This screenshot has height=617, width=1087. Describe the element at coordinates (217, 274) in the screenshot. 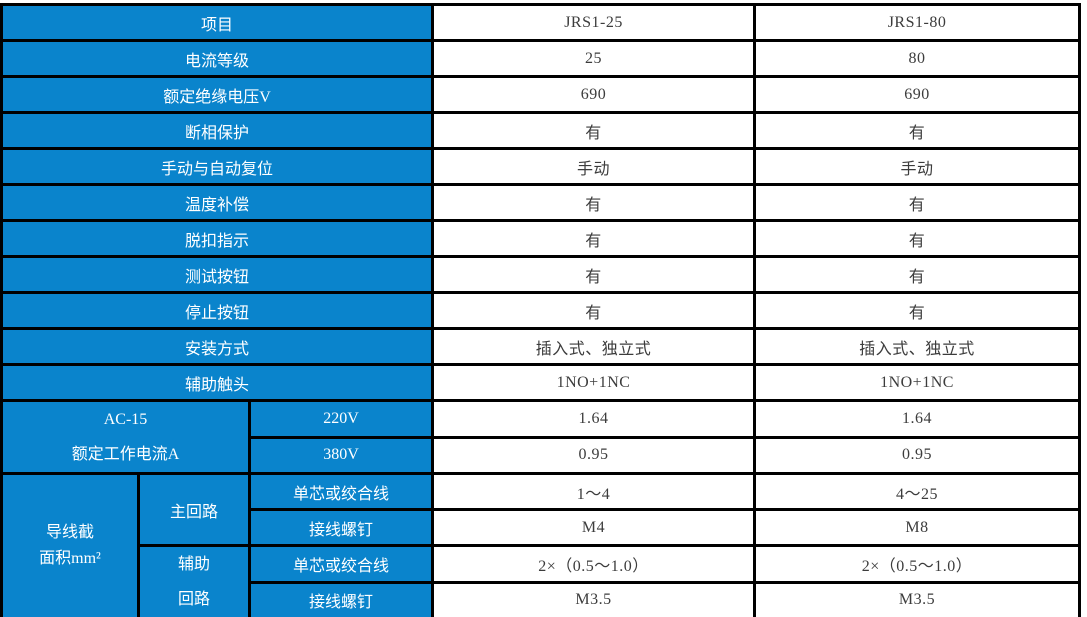

I see `row-label: 测试按钮` at that location.